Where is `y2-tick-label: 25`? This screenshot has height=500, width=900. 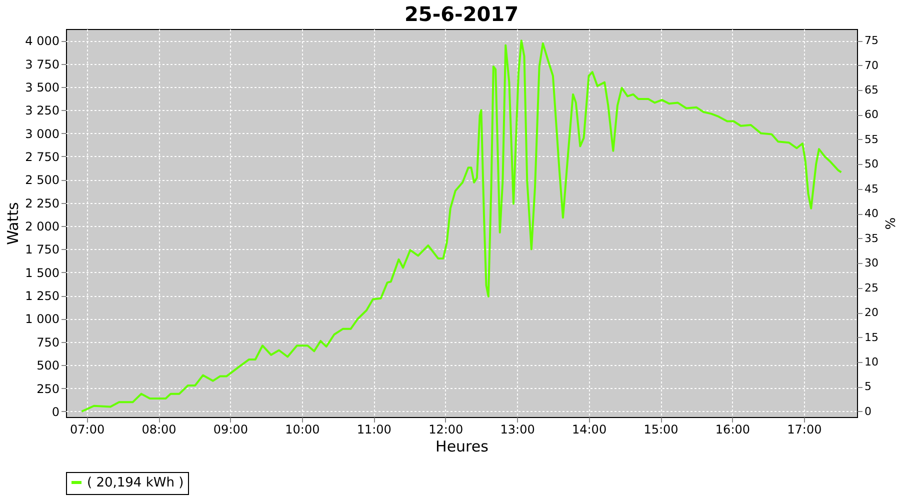 y2-tick-label: 25 is located at coordinates (871, 287).